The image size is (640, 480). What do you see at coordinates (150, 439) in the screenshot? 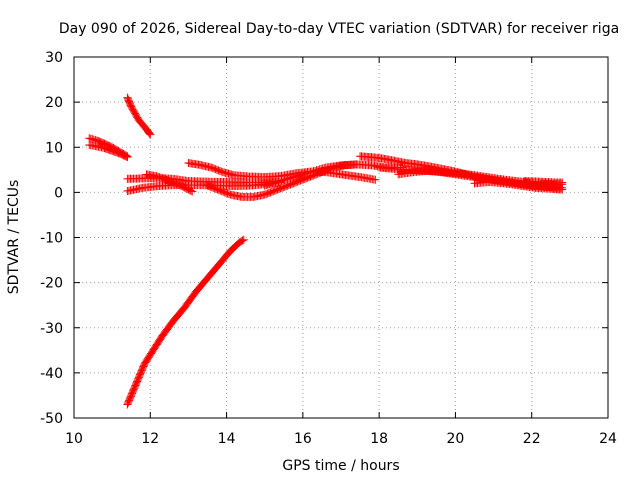
I see `x-tick-label: 12` at bounding box center [150, 439].